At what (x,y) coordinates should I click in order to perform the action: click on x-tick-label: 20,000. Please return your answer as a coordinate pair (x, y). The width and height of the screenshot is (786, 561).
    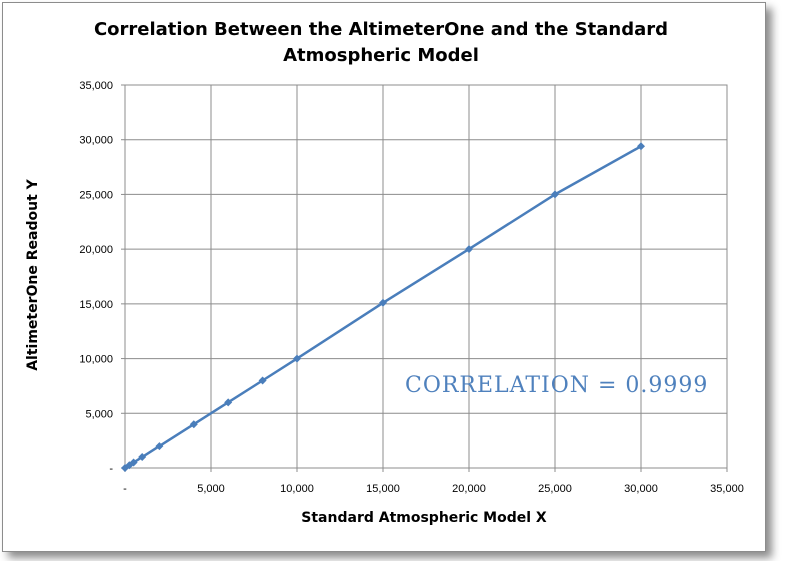
    Looking at the image, I should click on (469, 489).